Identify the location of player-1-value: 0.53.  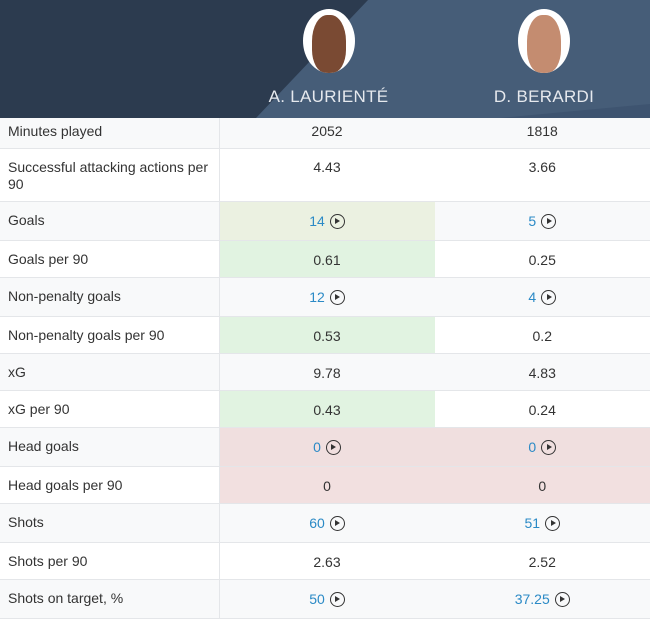
(327, 334).